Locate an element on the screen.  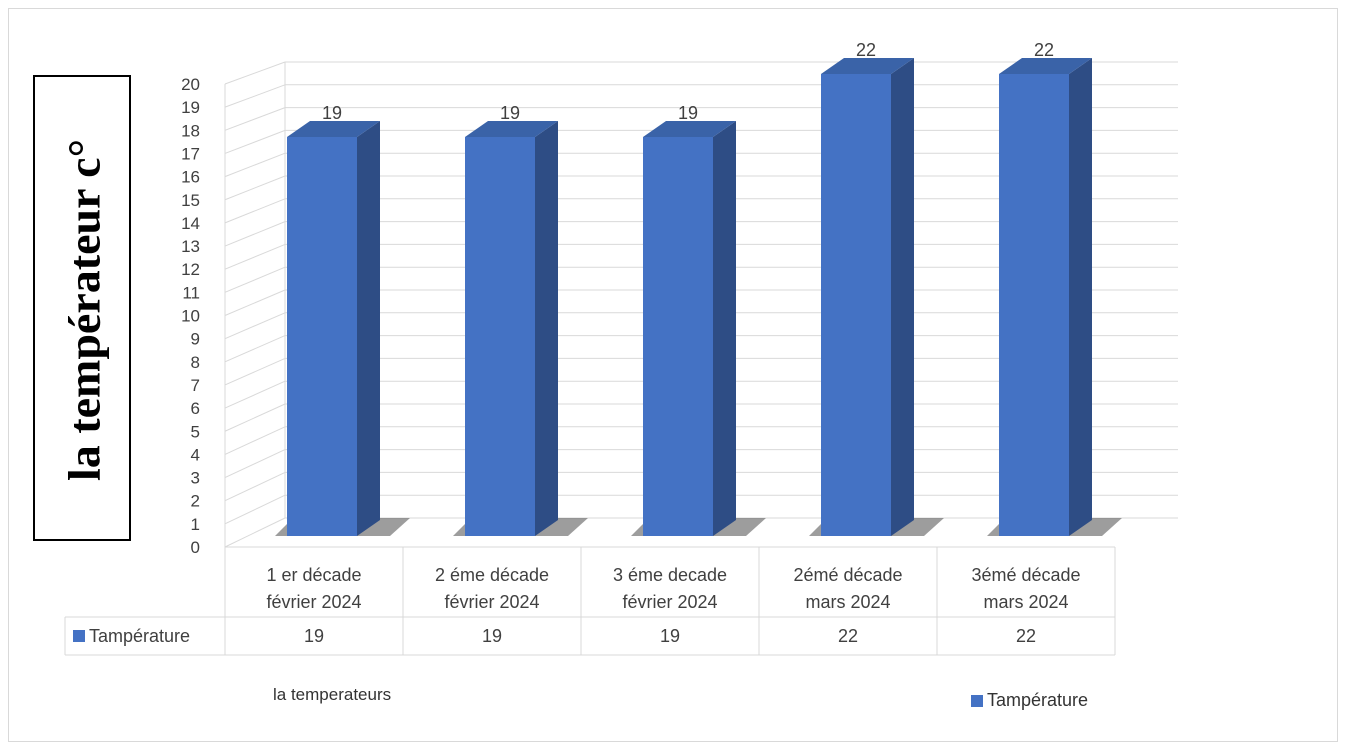
x-category-label: 2 éme décade is located at coordinates (492, 575).